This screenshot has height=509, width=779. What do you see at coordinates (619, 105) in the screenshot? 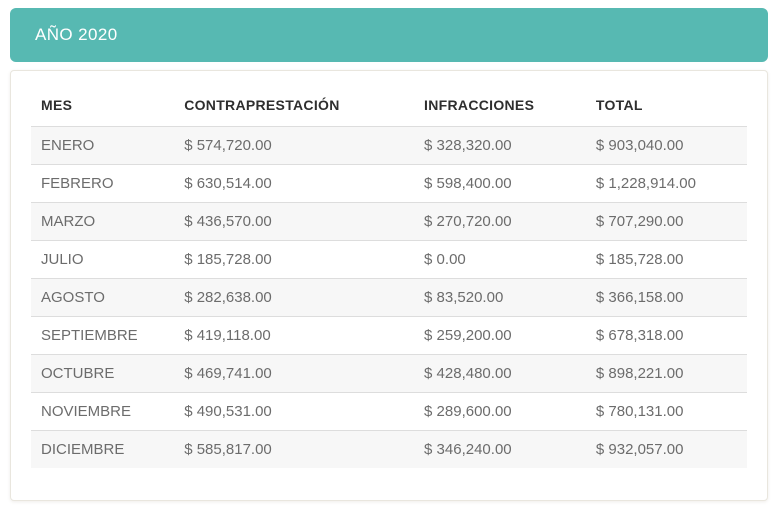
I see `column-header: TOTAL` at bounding box center [619, 105].